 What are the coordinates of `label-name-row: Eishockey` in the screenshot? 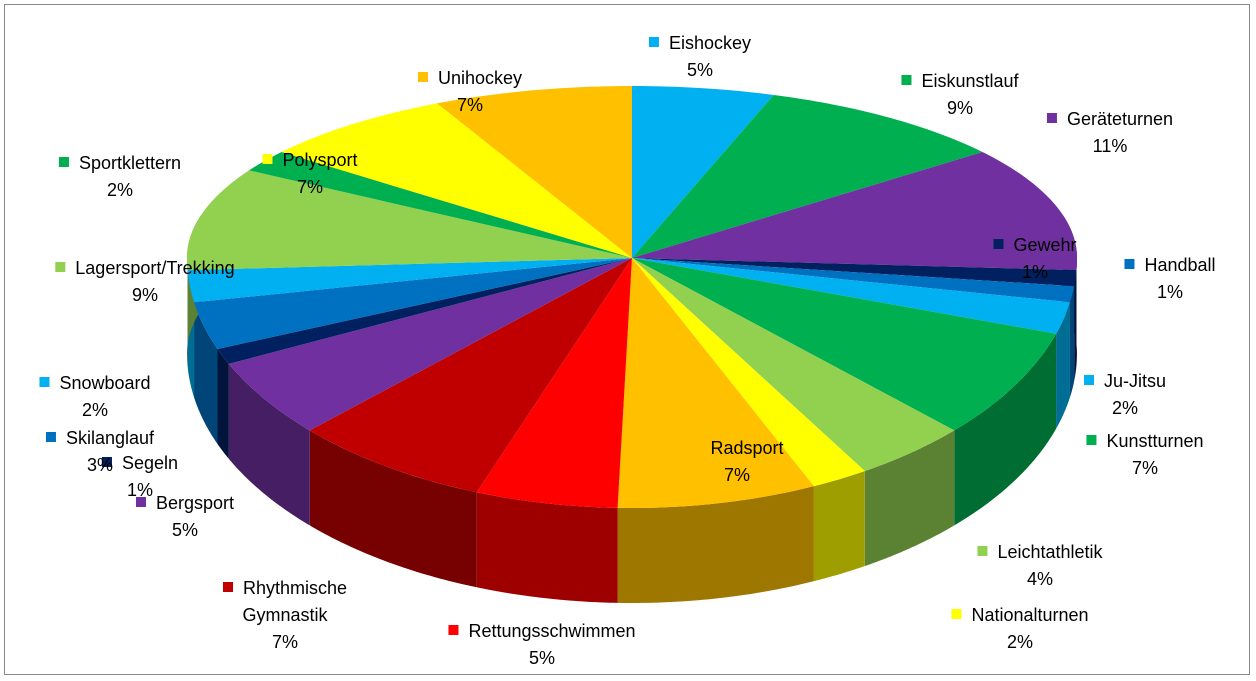 It's located at (700, 43).